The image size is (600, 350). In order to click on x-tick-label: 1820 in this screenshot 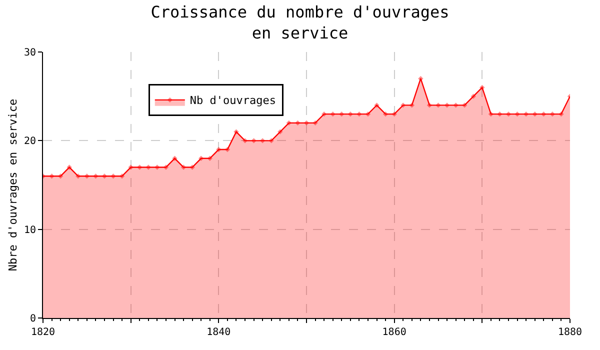, I will do `click(43, 332)`.